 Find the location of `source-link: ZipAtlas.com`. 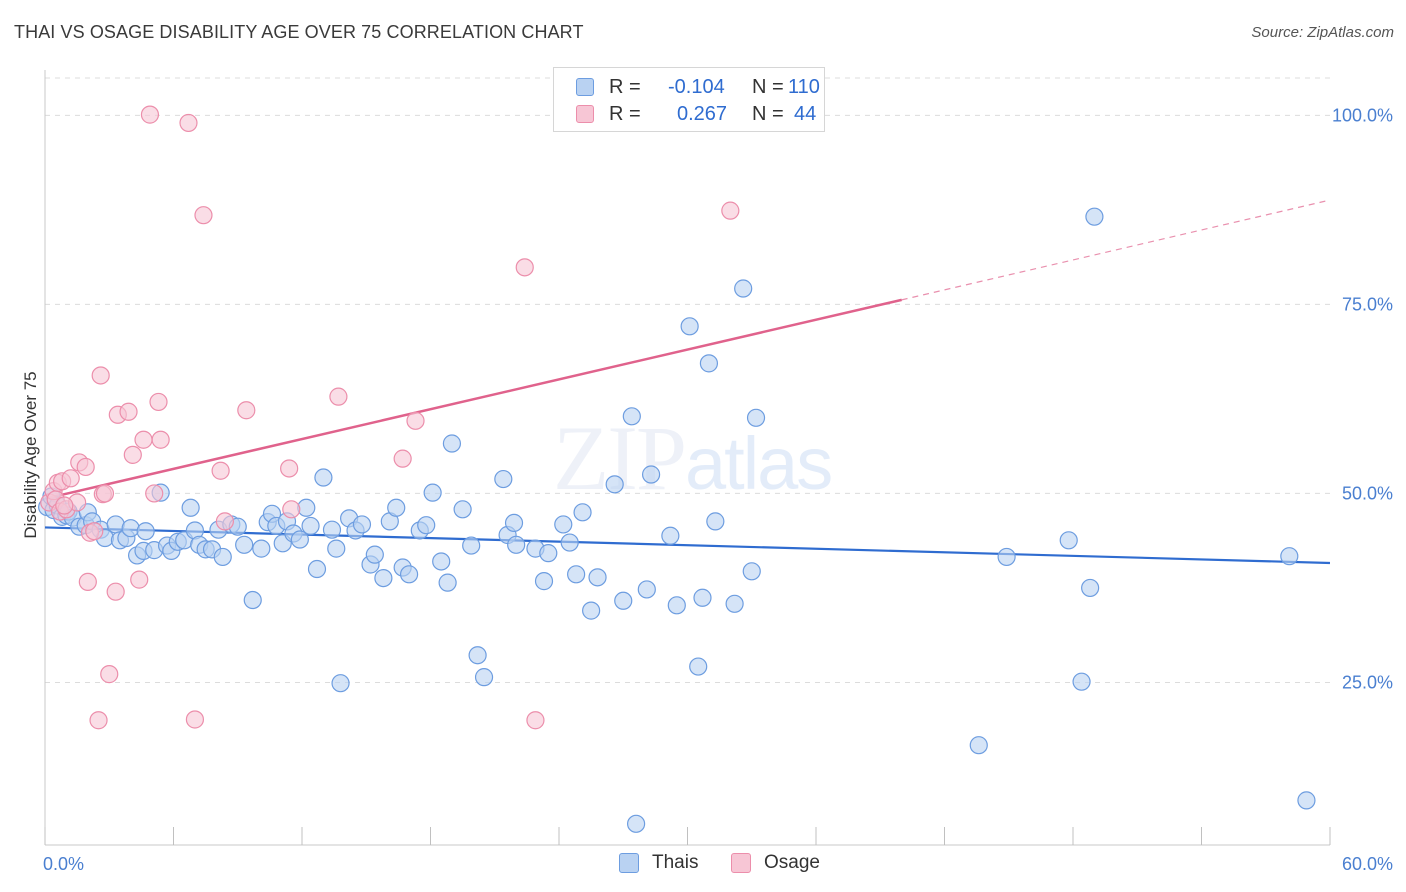

source-link: ZipAtlas.com is located at coordinates (1350, 32).